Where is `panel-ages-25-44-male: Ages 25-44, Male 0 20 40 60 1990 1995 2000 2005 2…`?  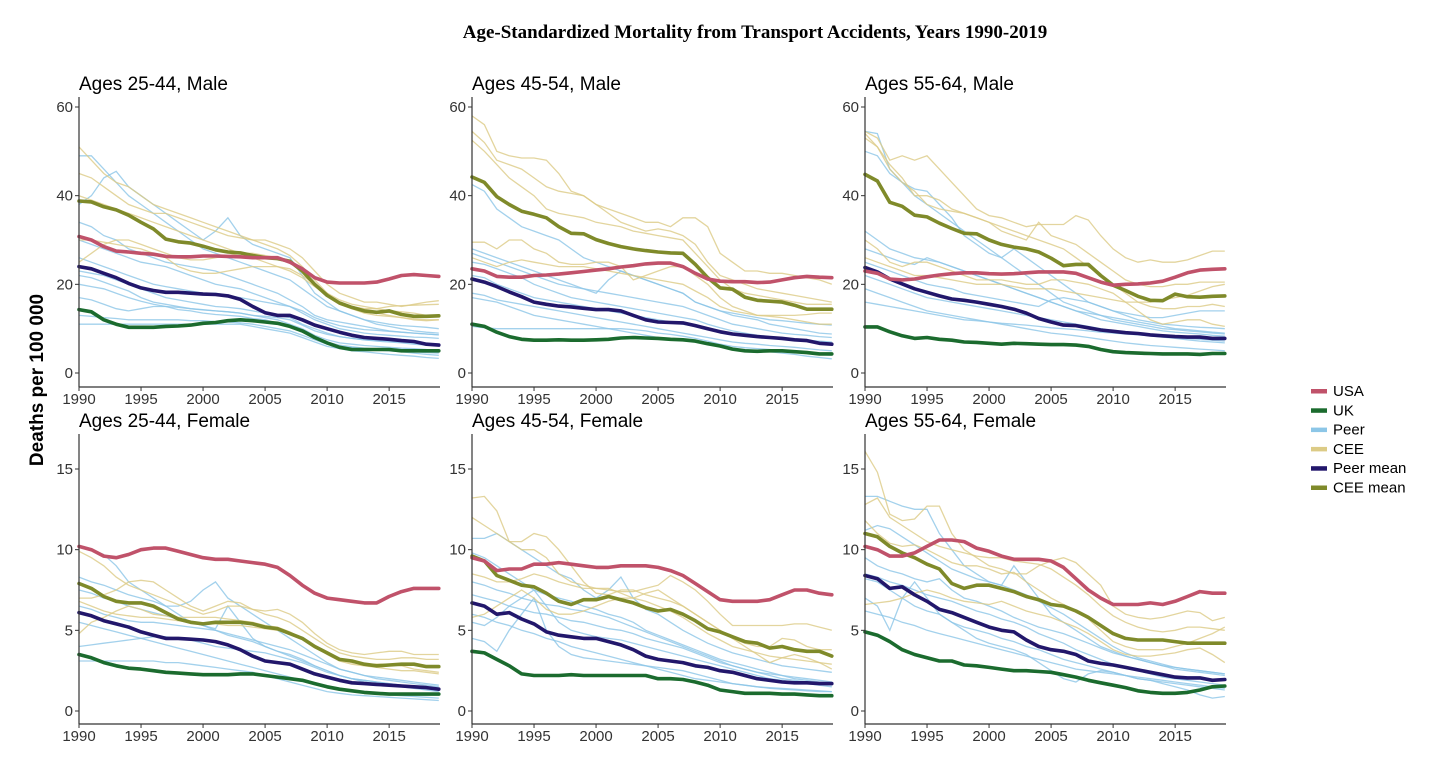
panel-ages-25-44-male: Ages 25-44, Male 0 20 40 60 1990 1995 2000 2005 2… is located at coordinates (248, 241).